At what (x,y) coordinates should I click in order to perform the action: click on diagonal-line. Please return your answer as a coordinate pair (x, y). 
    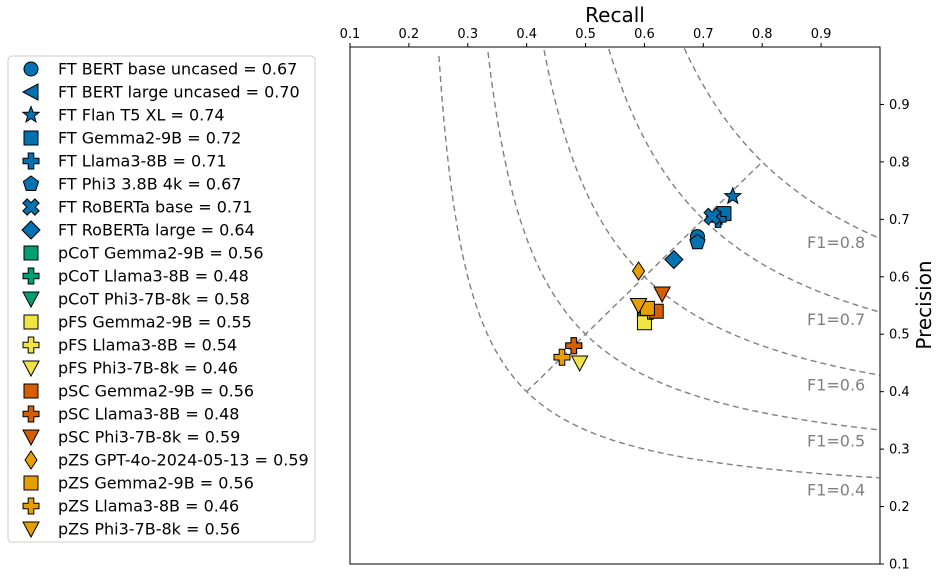
    Looking at the image, I should click on (644, 277).